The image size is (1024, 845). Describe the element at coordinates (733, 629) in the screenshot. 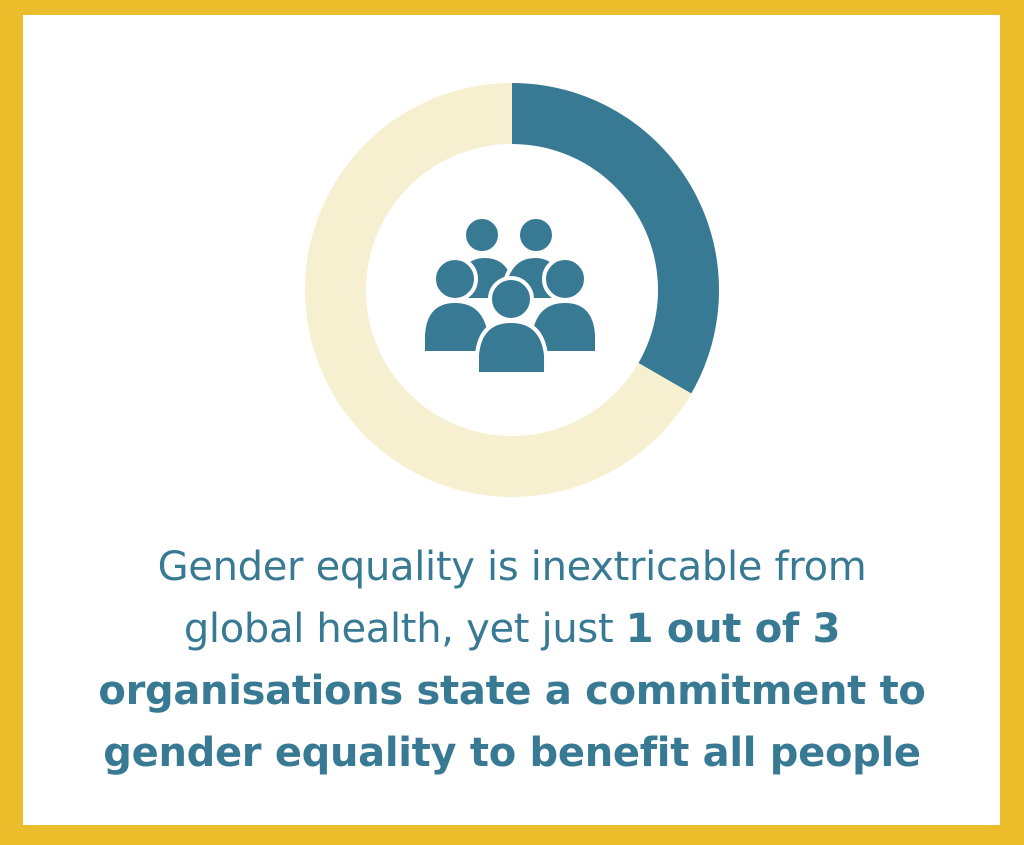

I see `caption-highlight: 1 out of 3` at that location.